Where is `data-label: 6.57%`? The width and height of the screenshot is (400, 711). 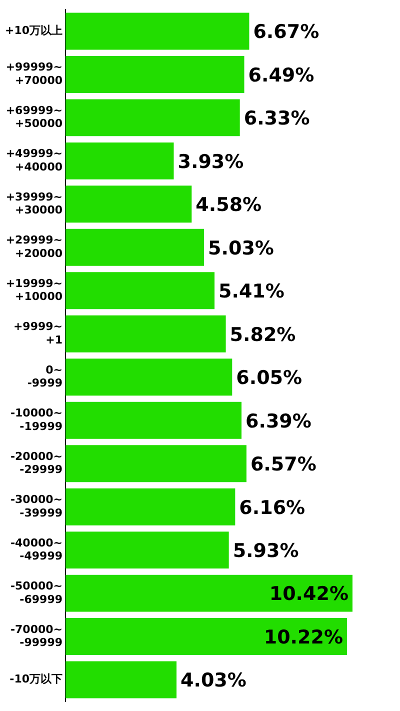 data-label: 6.57% is located at coordinates (283, 465).